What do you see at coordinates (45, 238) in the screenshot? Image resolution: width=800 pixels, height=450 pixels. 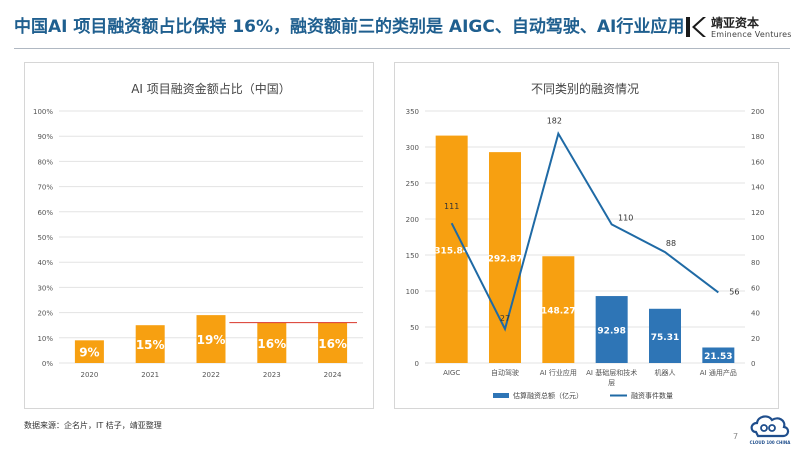 I see `y-tick-label: 50%` at bounding box center [45, 238].